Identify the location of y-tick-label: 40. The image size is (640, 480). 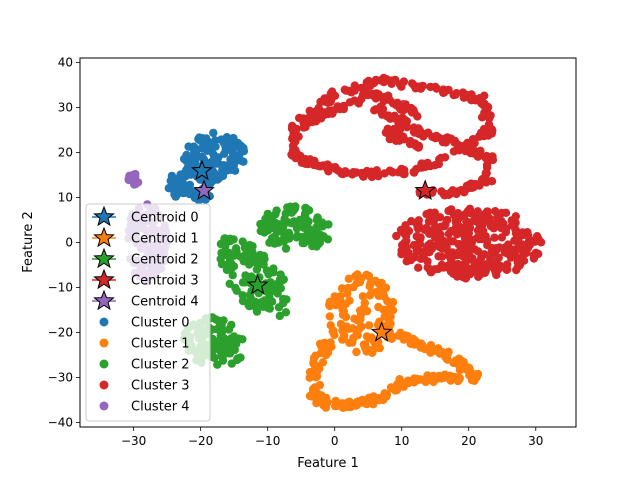
(65, 63).